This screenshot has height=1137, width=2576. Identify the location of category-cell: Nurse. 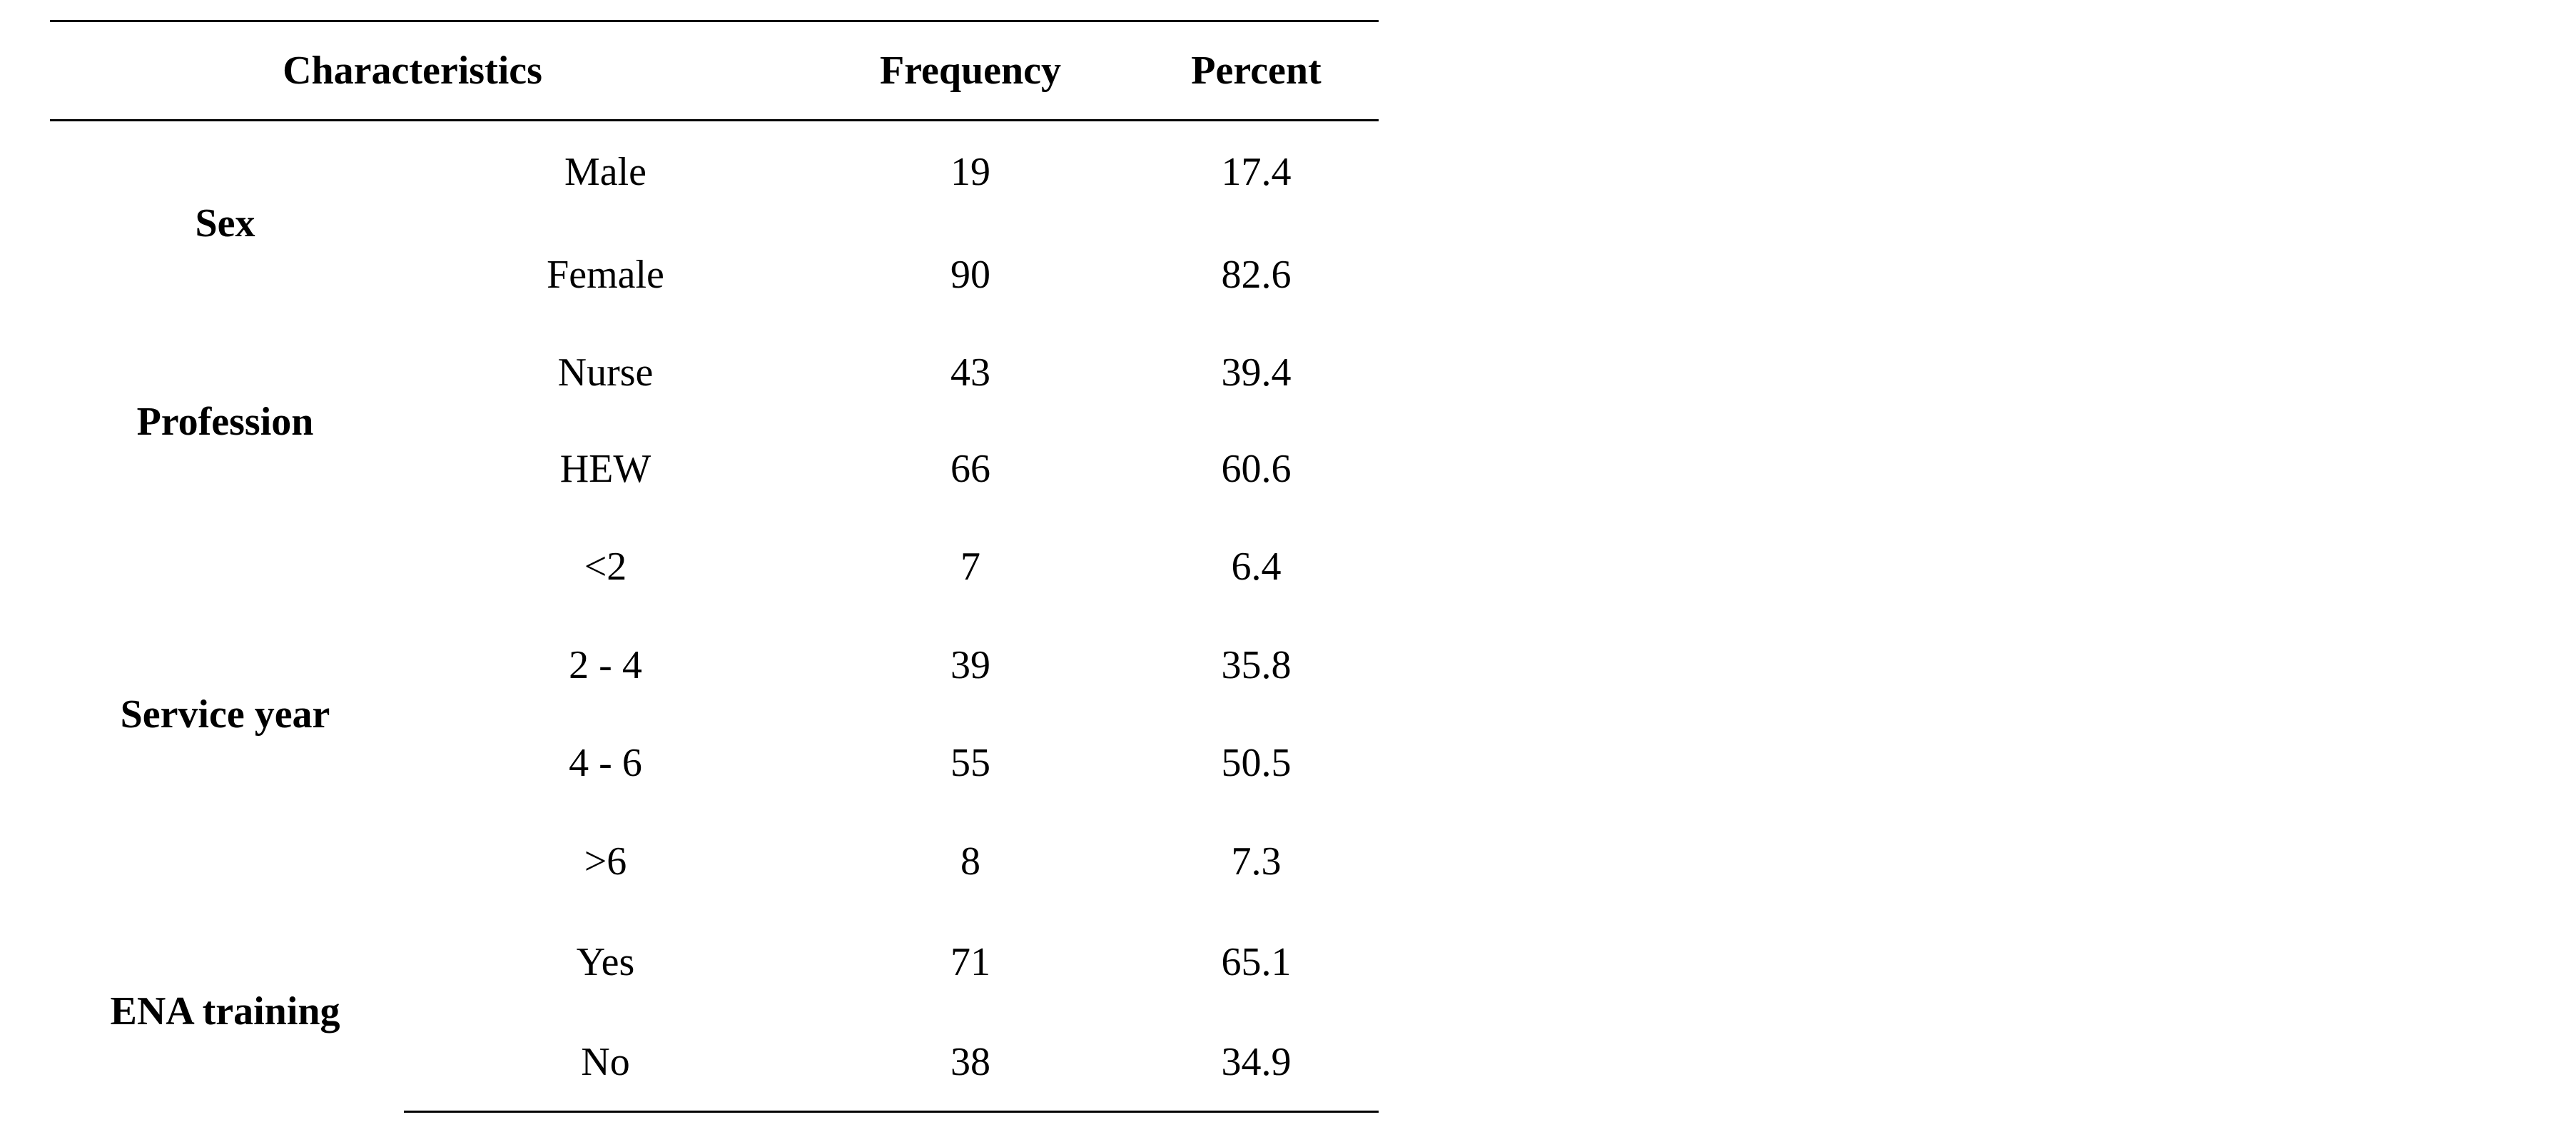
(605, 373).